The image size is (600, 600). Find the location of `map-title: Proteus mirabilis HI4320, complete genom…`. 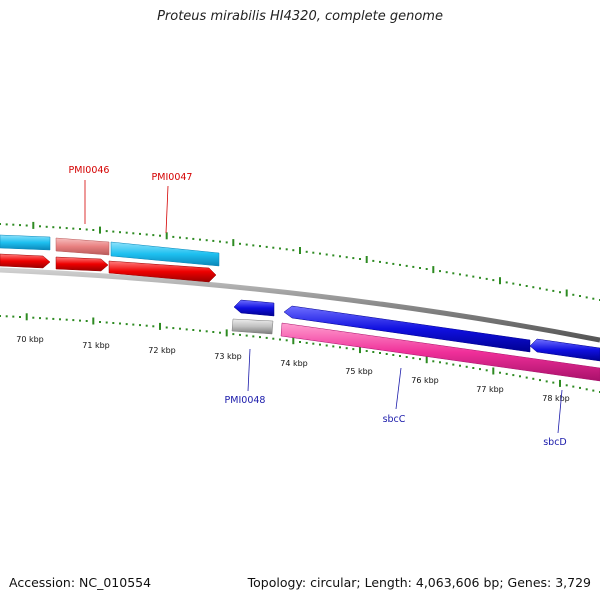

map-title: Proteus mirabilis HI4320, complete genom… is located at coordinates (300, 16).